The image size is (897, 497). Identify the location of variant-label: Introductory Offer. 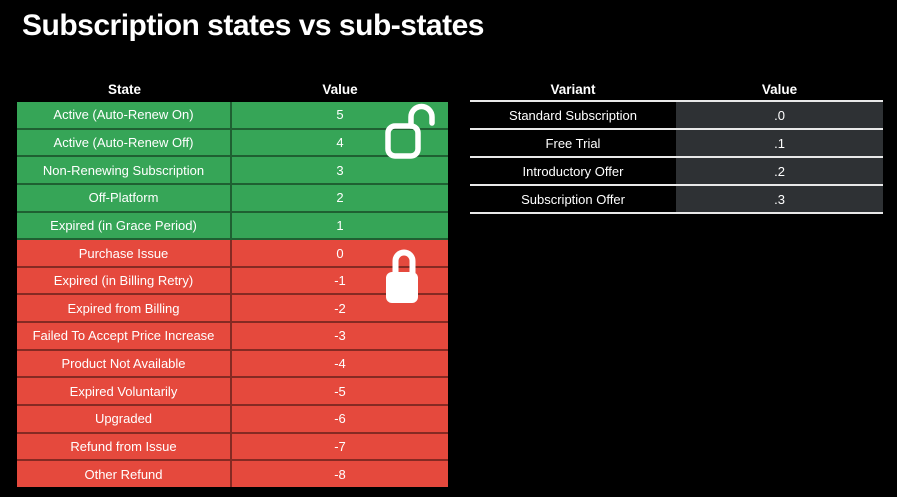
(573, 171).